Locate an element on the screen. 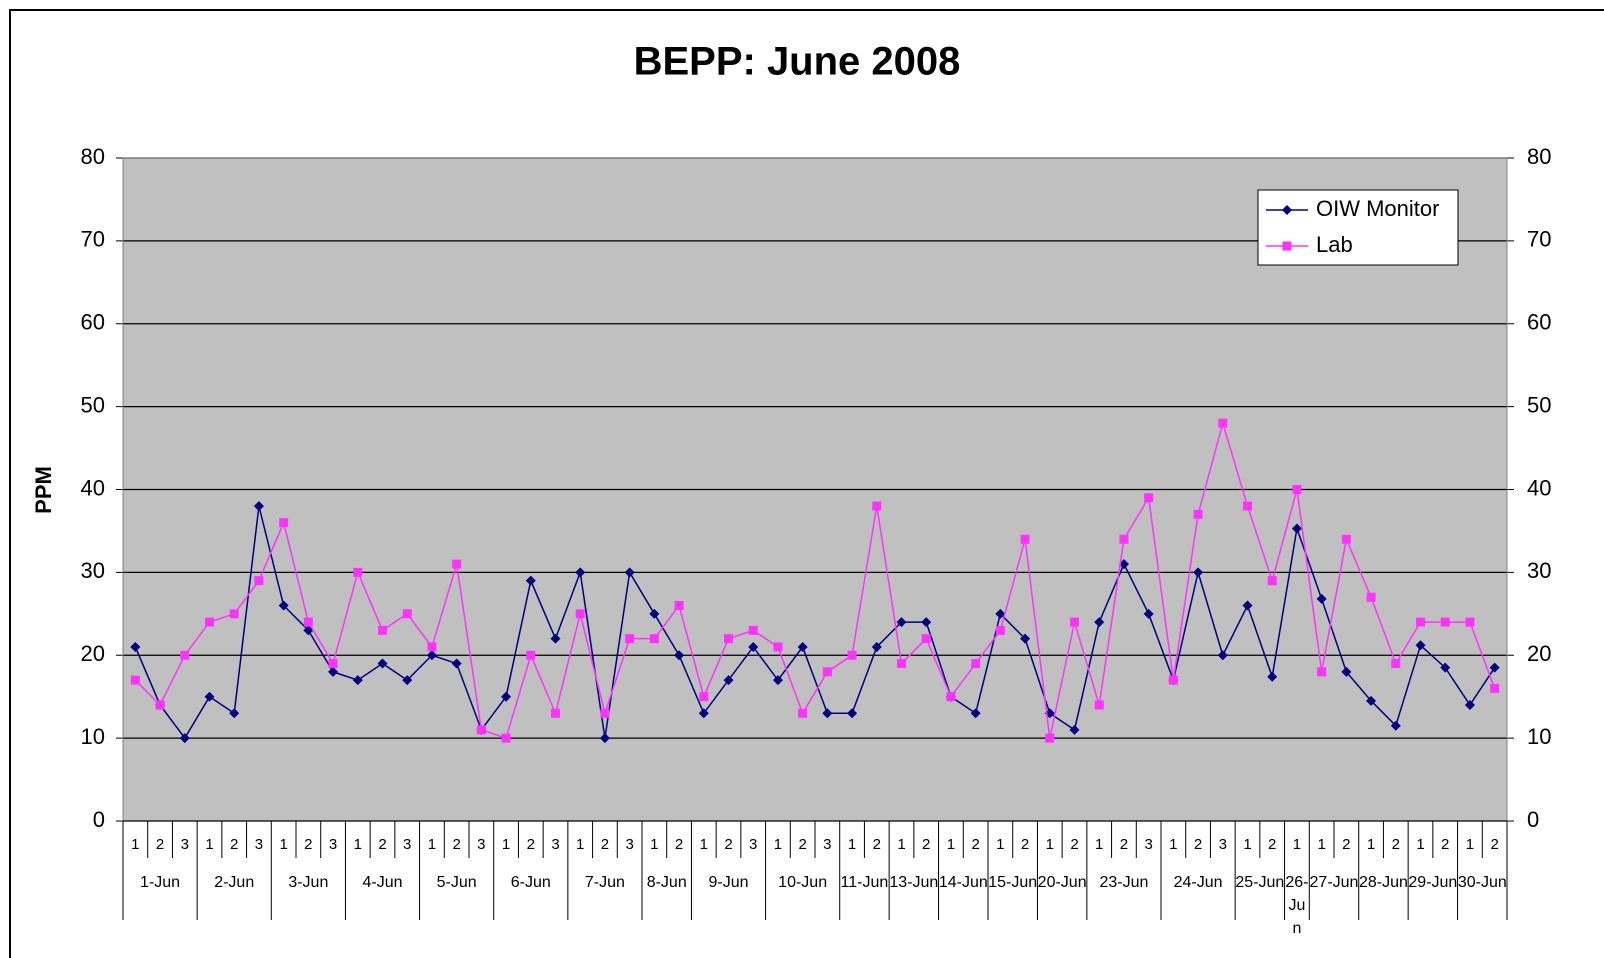 This screenshot has height=958, width=1604. y2-tick-label: 40 is located at coordinates (1539, 487).